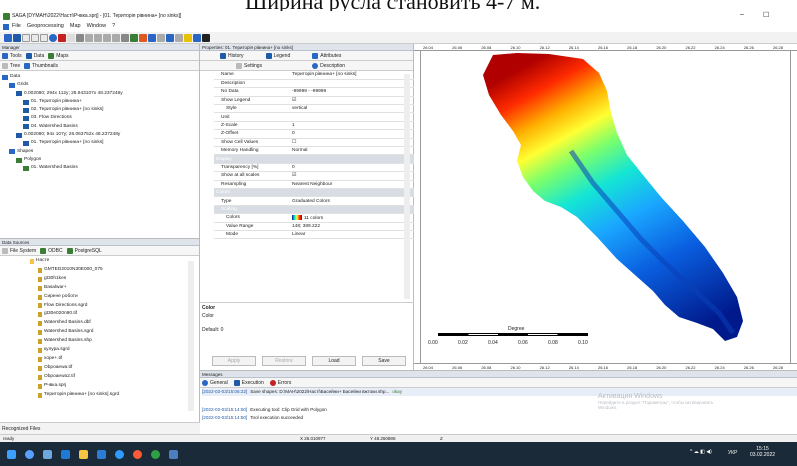 The width and height of the screenshot is (797, 466). Describe the element at coordinates (41, 65) in the screenshot. I see `tab-thumbnails: Thumbnails` at that location.